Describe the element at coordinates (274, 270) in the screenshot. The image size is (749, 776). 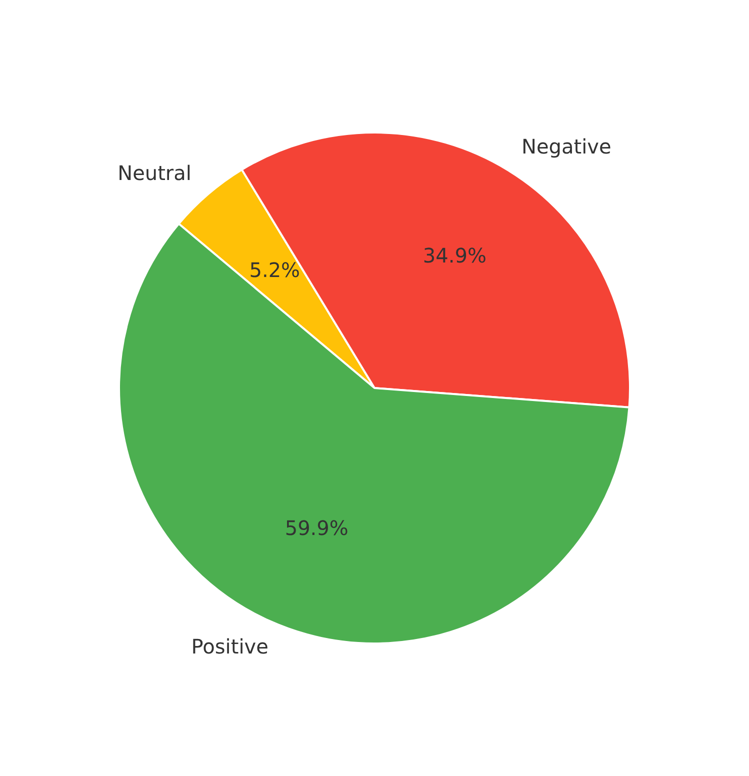
I see `data-label: 5.2%` at that location.